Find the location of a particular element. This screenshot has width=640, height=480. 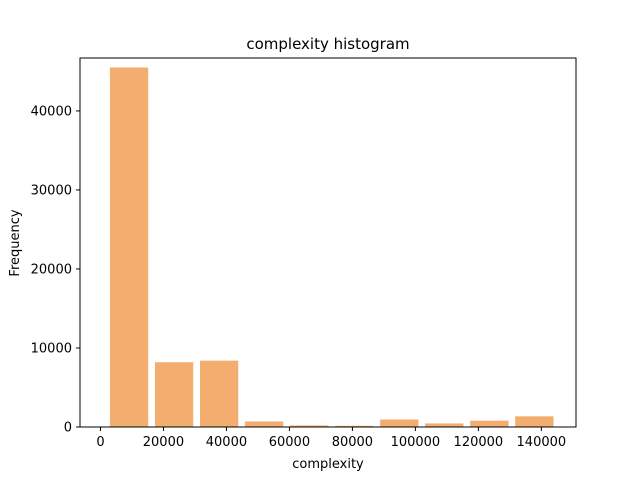

x-tick-label: 140000 is located at coordinates (542, 442).